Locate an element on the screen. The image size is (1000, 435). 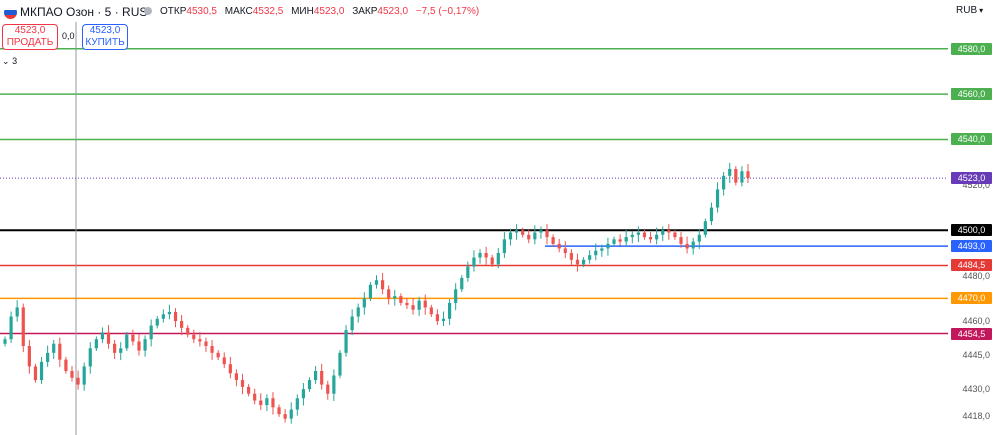
chevron-down-icon: ▾ is located at coordinates (981, 10).